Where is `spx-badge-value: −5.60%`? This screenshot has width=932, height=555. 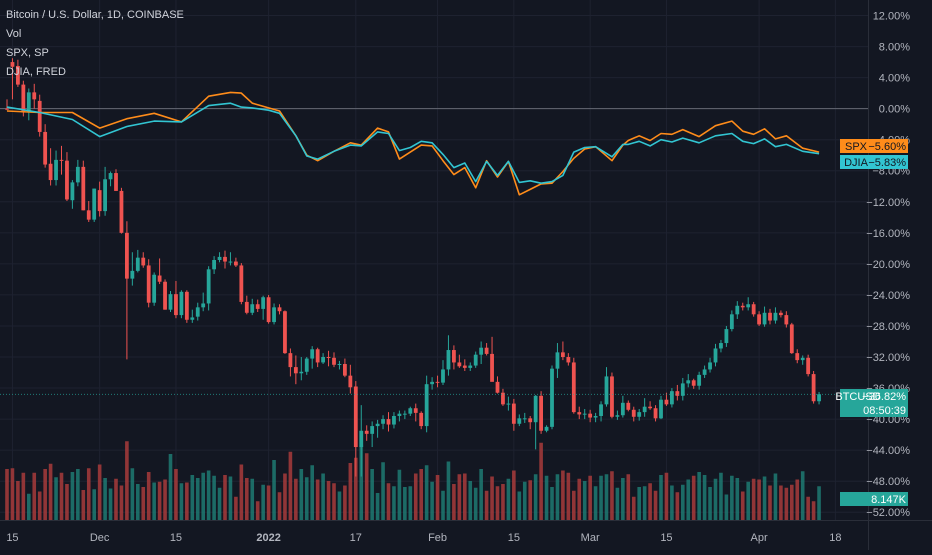
spx-badge-value: −5.60% is located at coordinates (887, 147).